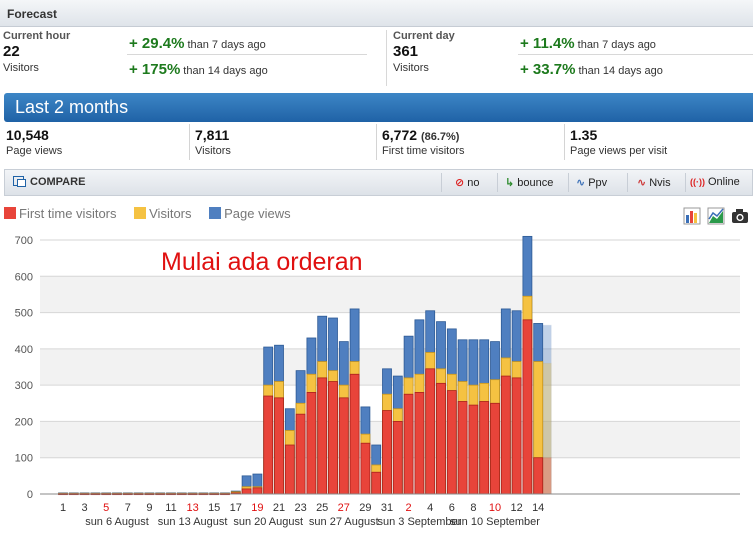 This screenshot has height=537, width=753. Describe the element at coordinates (715, 182) in the screenshot. I see `compare-online-button: ((·)) Online` at that location.